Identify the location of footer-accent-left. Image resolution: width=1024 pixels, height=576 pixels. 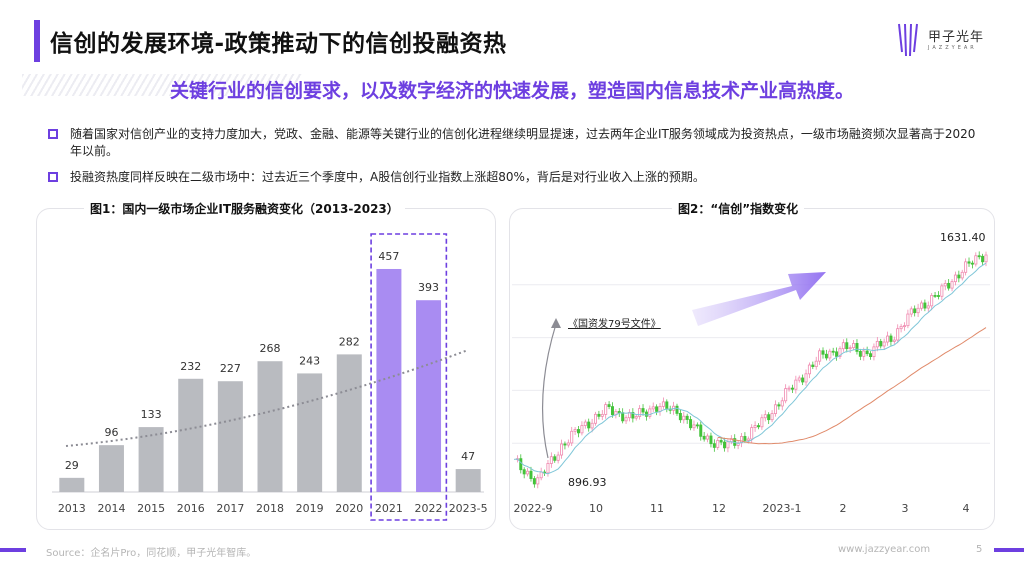
(13, 550).